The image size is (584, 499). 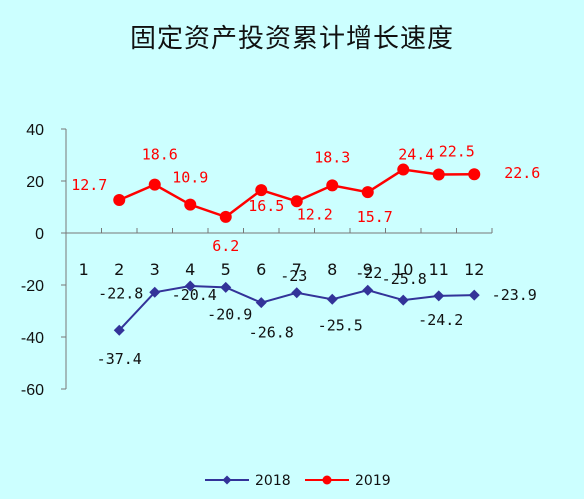 I want to click on data-label-2019: 16.5, so click(x=266, y=206).